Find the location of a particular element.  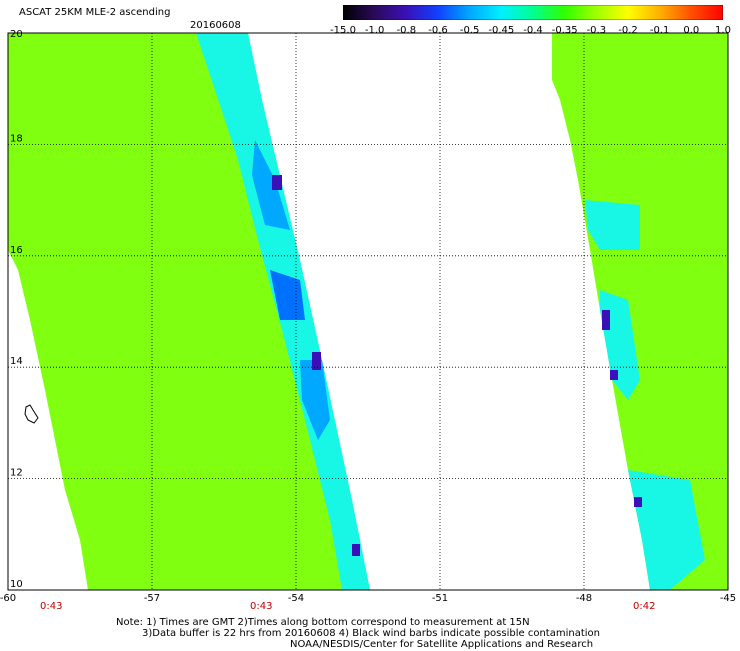

colorbar-tick-label: -0.3 is located at coordinates (596, 30).